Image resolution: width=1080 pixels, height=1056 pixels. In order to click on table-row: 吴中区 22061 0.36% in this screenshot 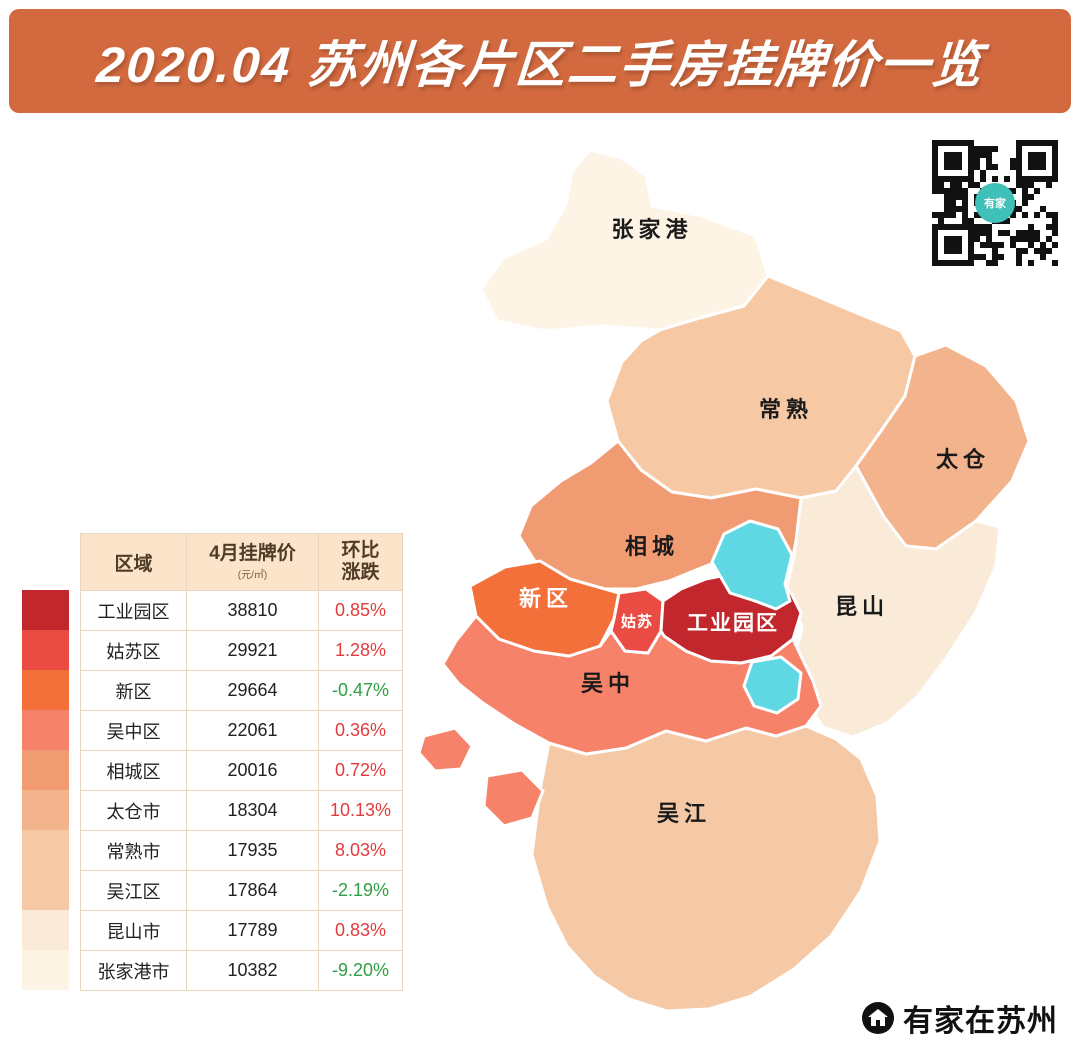, I will do `click(241, 730)`.